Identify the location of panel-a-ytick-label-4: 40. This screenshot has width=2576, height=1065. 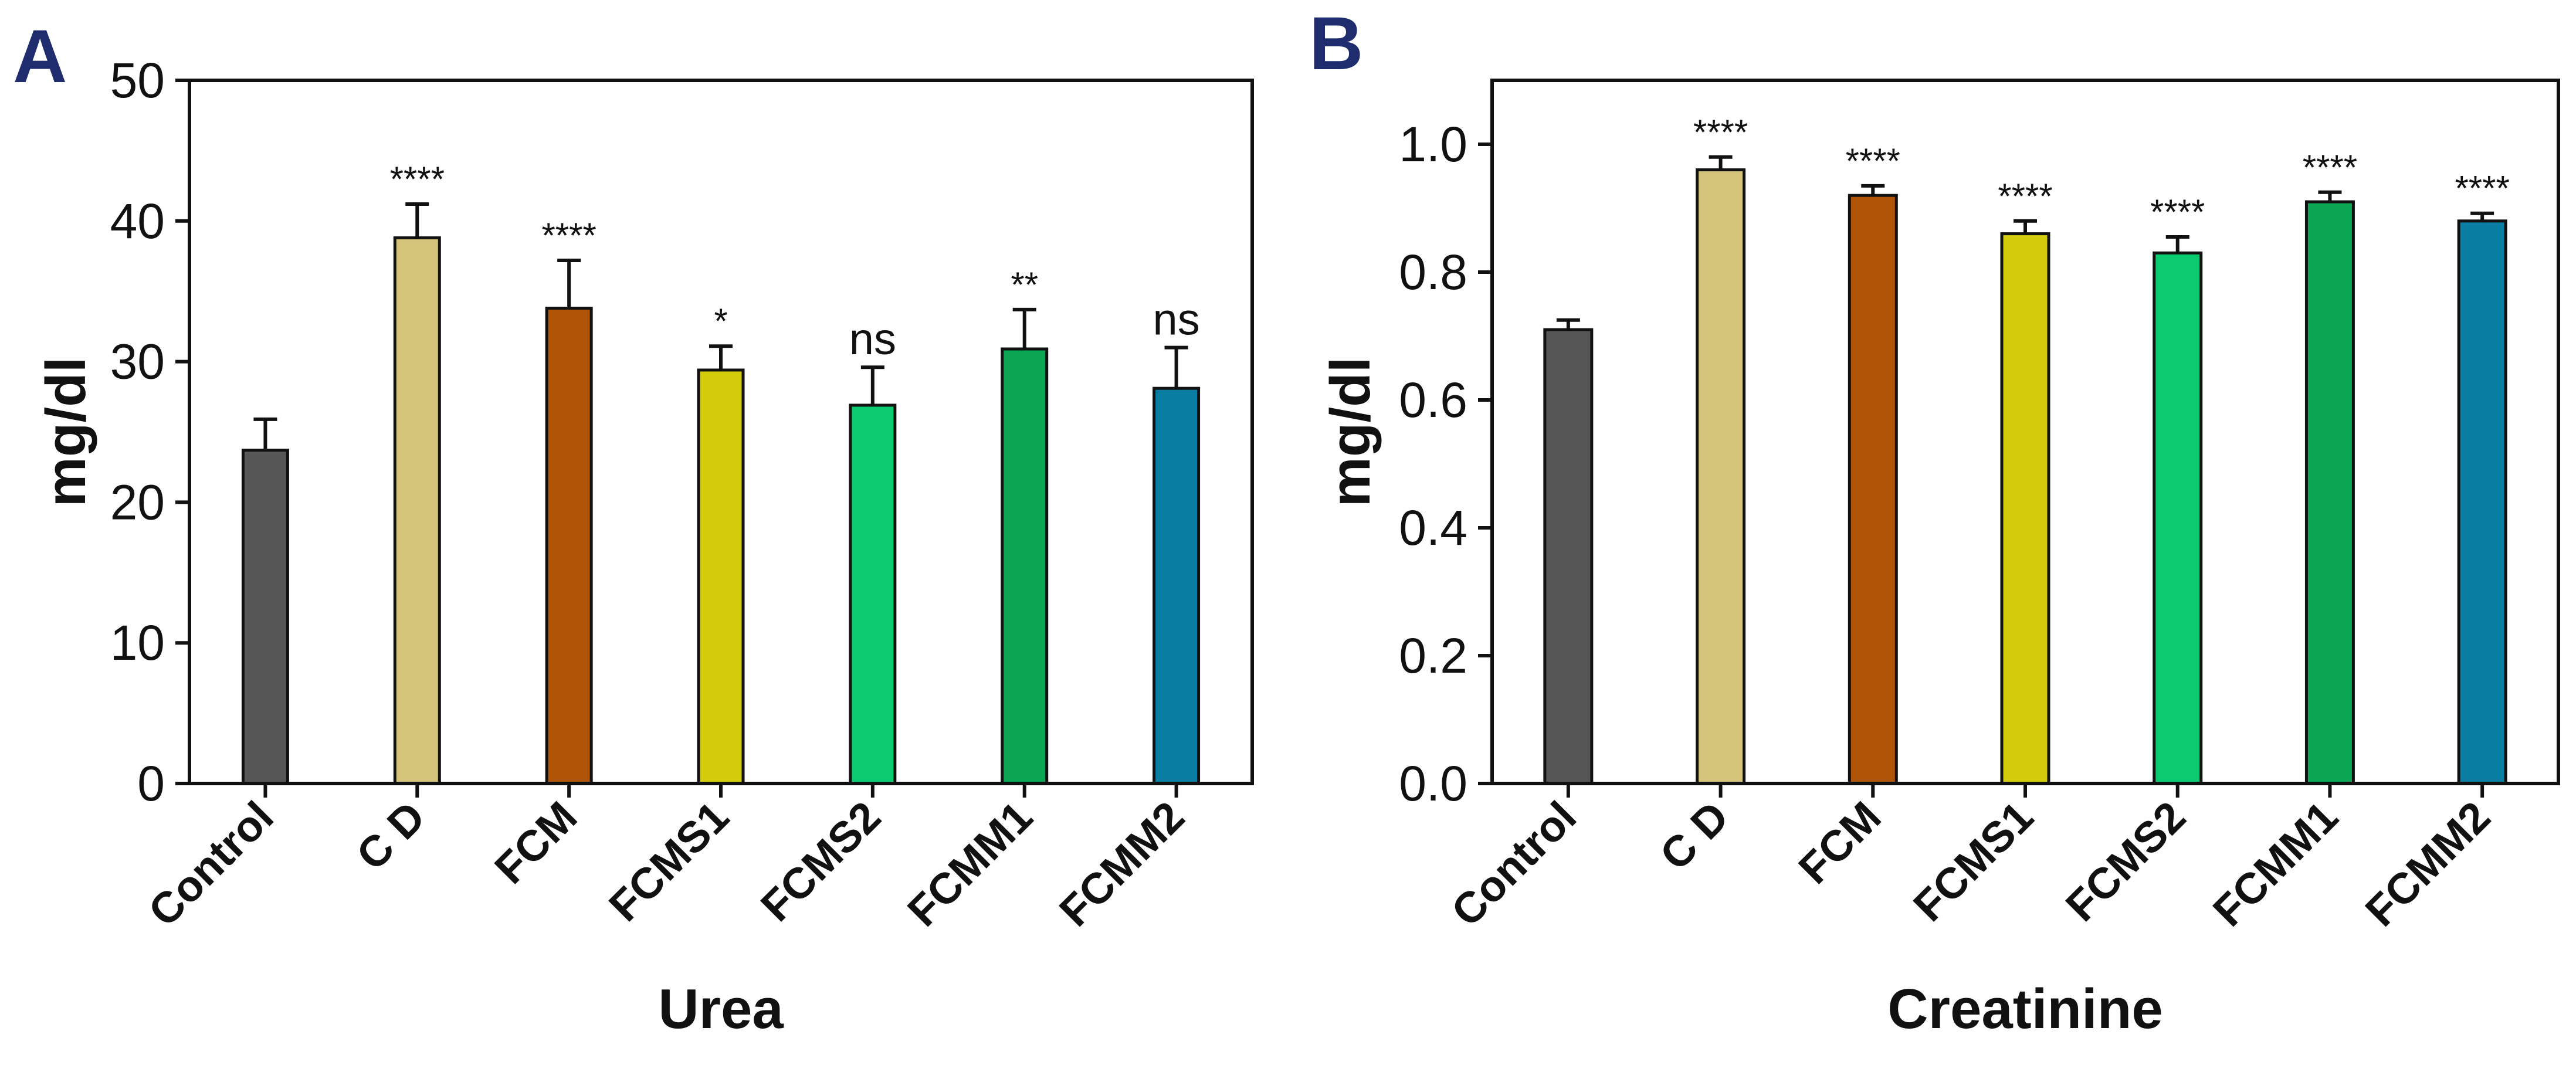
(137, 221).